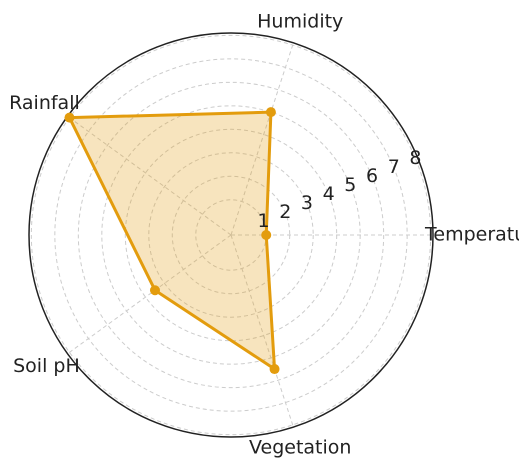  Describe the element at coordinates (329, 194) in the screenshot. I see `r-tick-label: 4` at that location.